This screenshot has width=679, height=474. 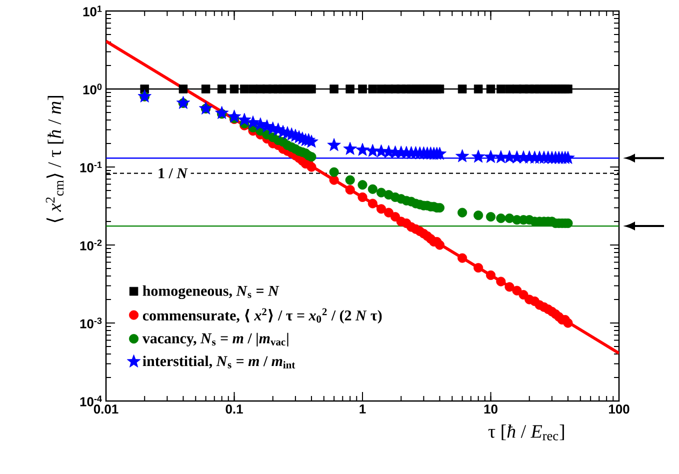 What do you see at coordinates (173, 173) in the screenshot?
I see `ref-line-label: 1 / N` at bounding box center [173, 173].